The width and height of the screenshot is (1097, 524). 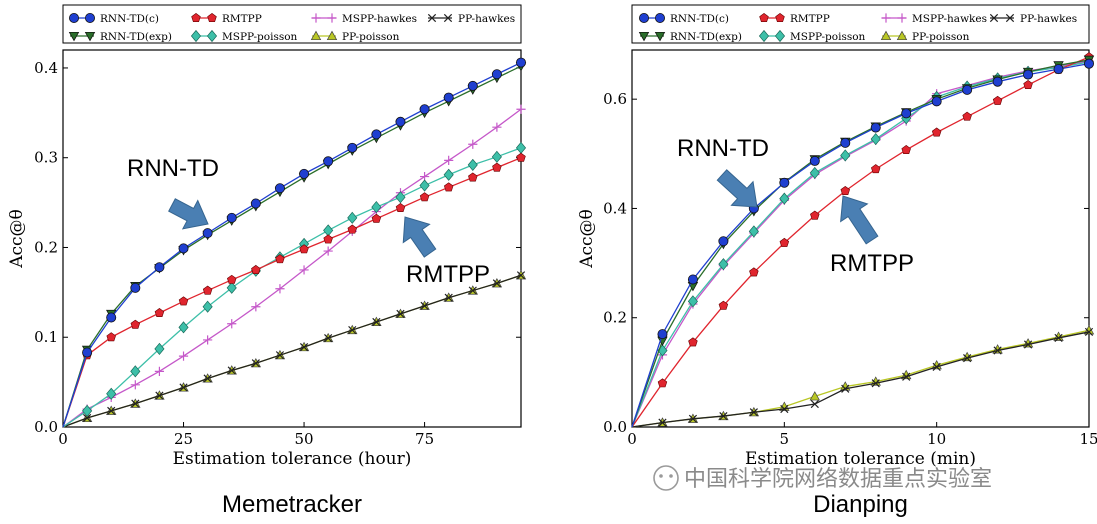 What do you see at coordinates (419, 237) in the screenshot?
I see `annotation-arrow-rmtpp` at bounding box center [419, 237].